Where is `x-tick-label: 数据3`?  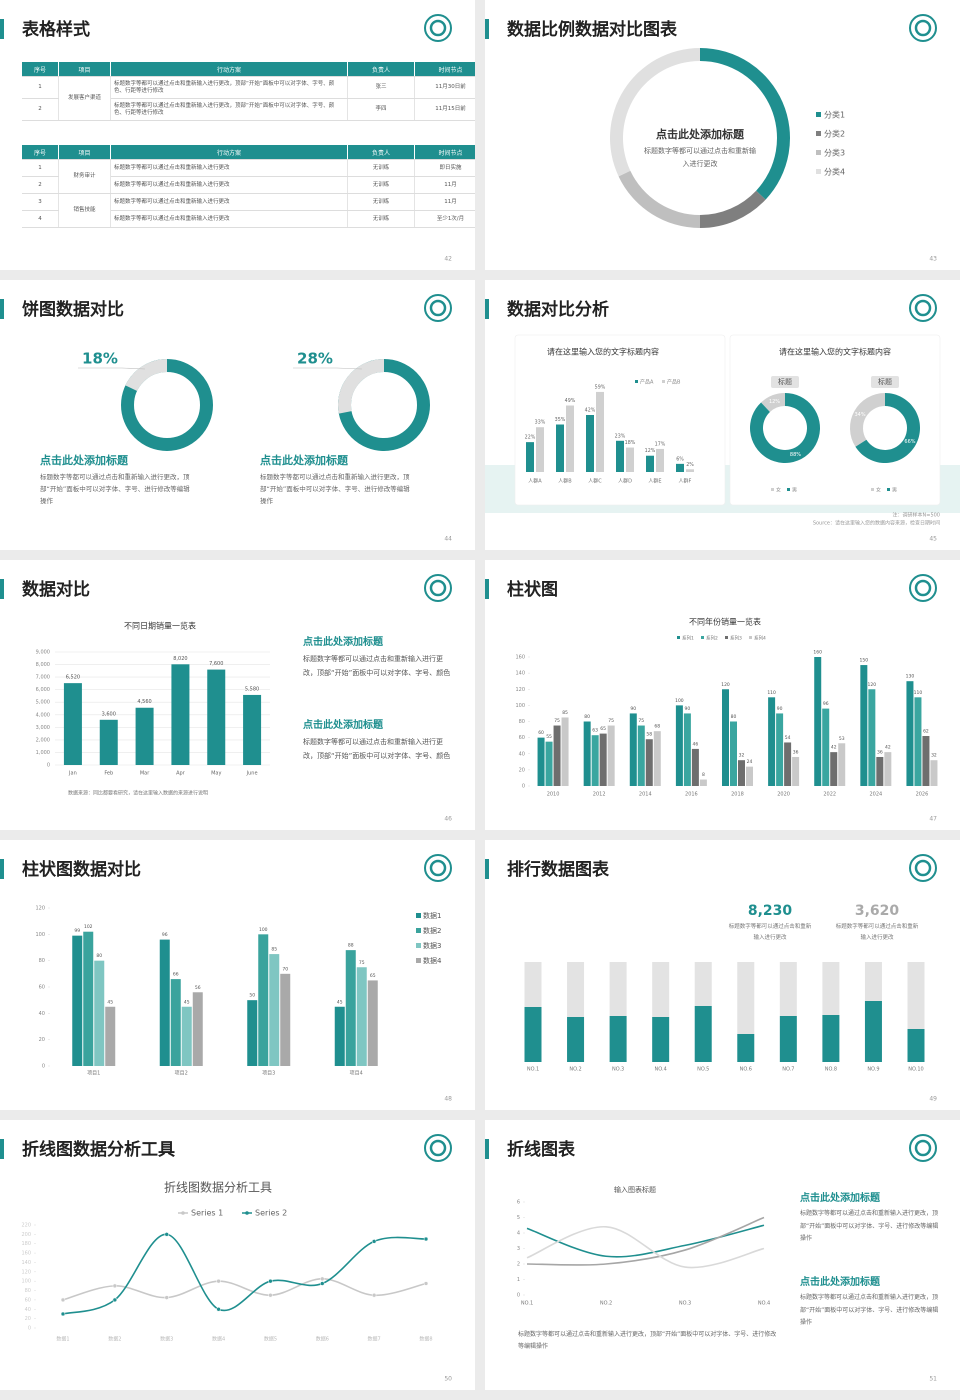 x-tick-label: 数据3 is located at coordinates (166, 1339).